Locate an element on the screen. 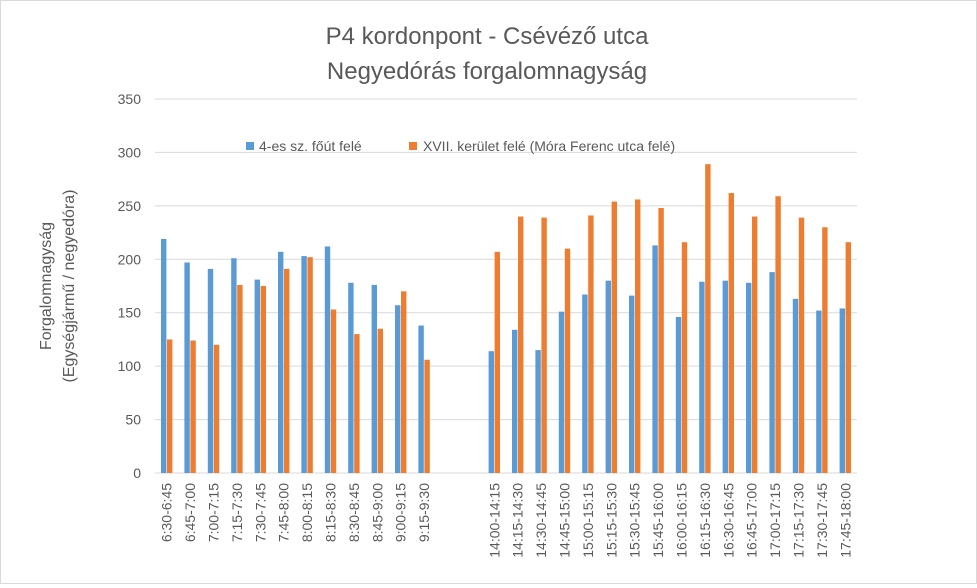 This screenshot has width=977, height=588. x-tick-label: 17:45-18:00 is located at coordinates (845, 520).